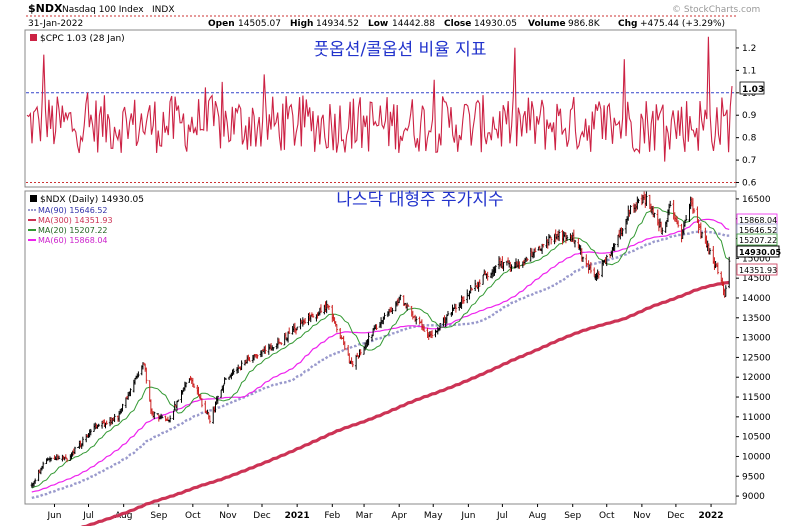  What do you see at coordinates (337, 24) in the screenshot?
I see `high-value: 14934.52` at bounding box center [337, 24].